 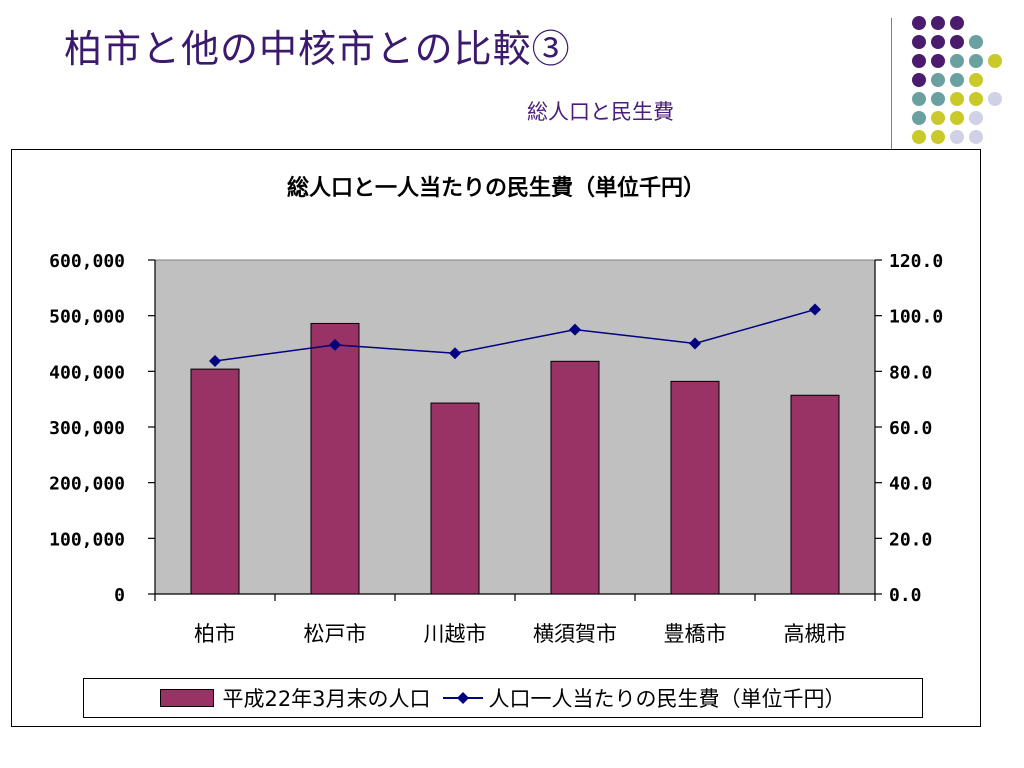 What do you see at coordinates (335, 634) in the screenshot?
I see `x-category-label: 松戸市` at bounding box center [335, 634].